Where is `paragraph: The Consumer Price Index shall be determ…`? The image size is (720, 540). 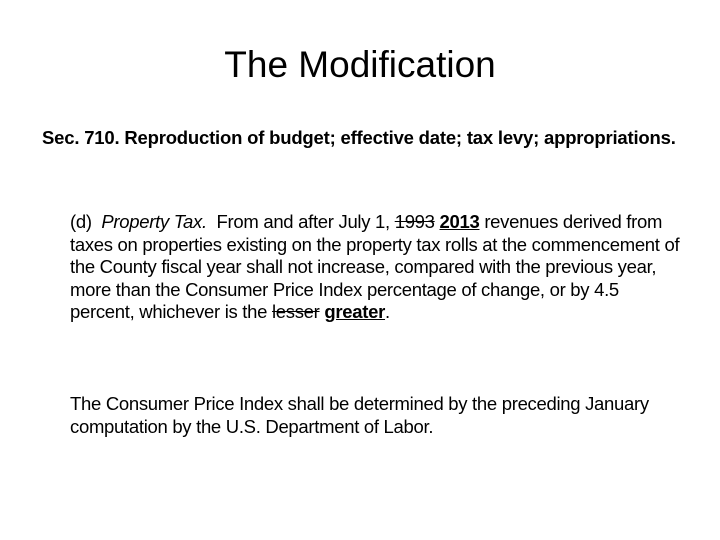
paragraph: The Consumer Price Index shall be determ… is located at coordinates (375, 415).